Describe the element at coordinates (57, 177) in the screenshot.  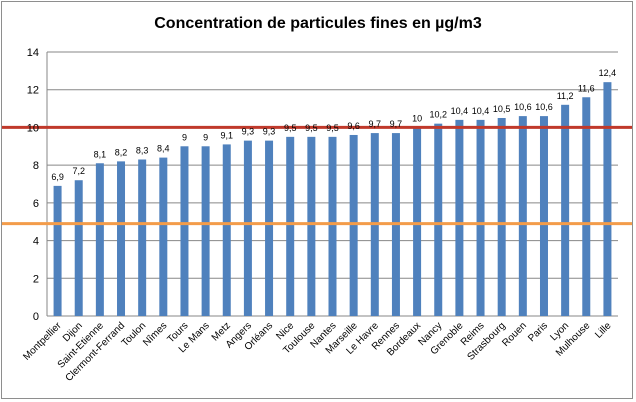
I see `data-label: 6,9` at that location.